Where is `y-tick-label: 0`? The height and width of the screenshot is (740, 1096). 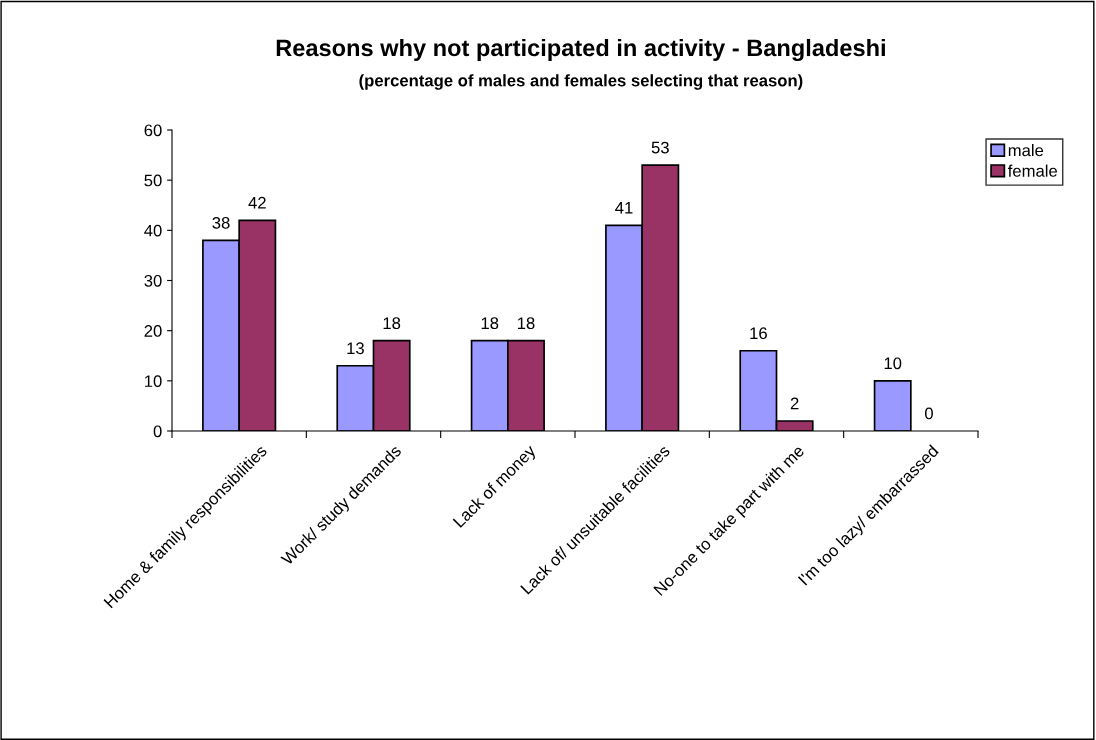
y-tick-label: 0 is located at coordinates (157, 431).